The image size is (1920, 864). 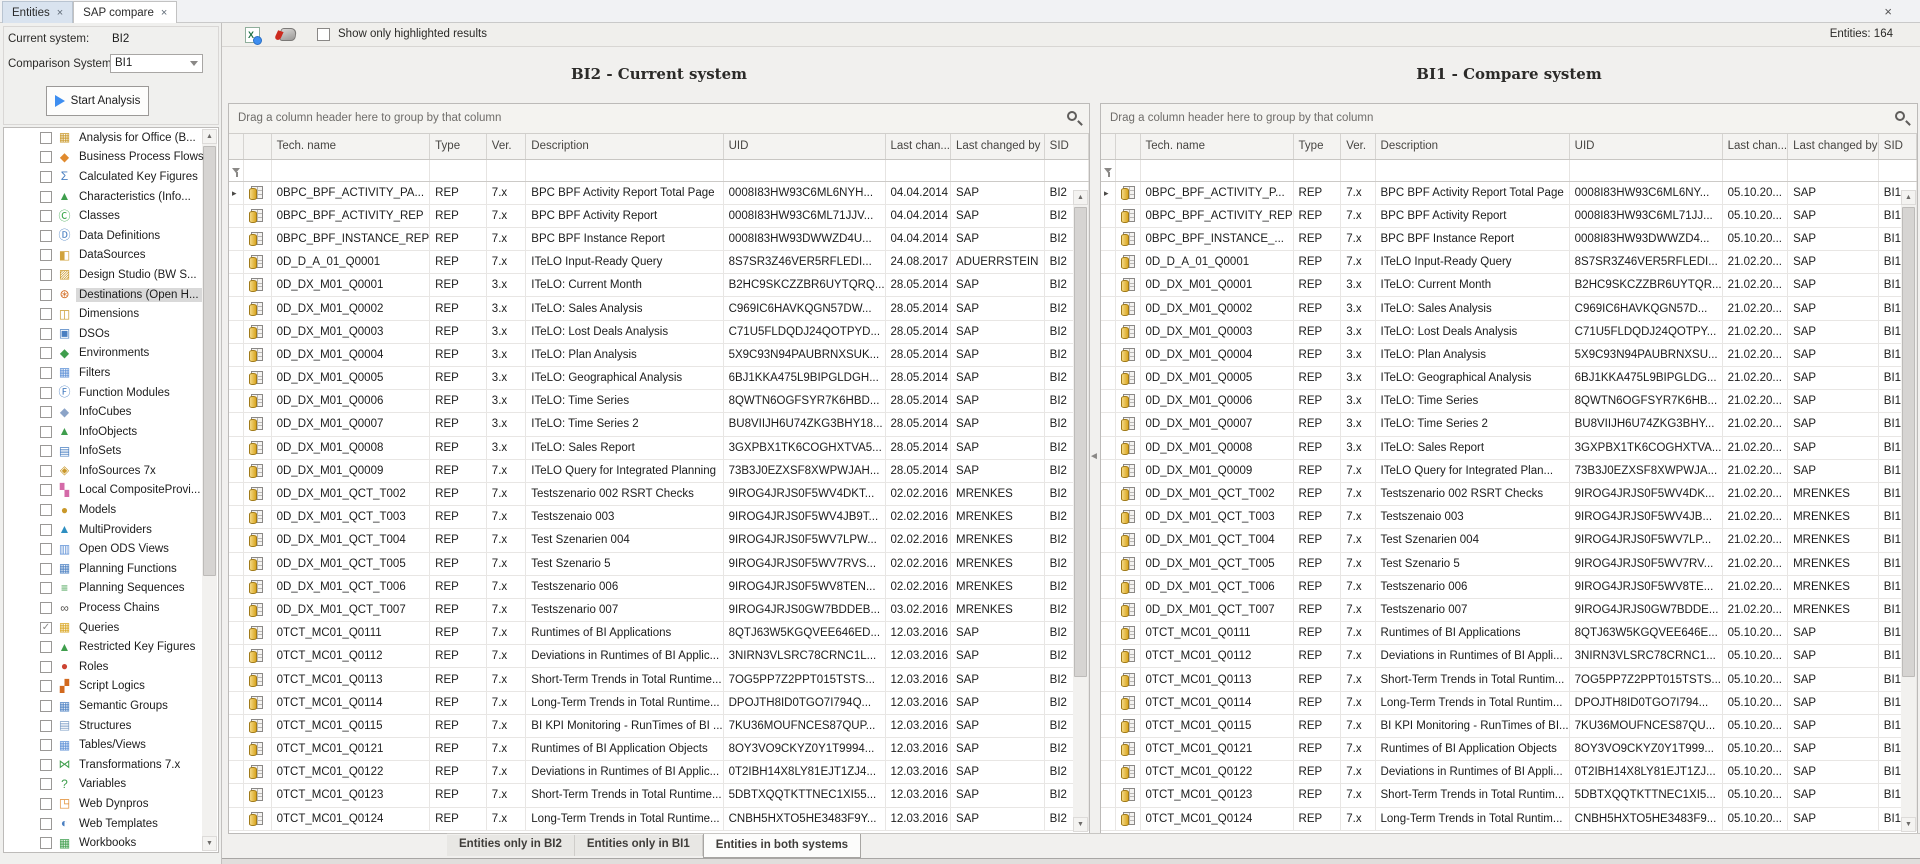 What do you see at coordinates (1072, 116) in the screenshot?
I see `search-icon` at bounding box center [1072, 116].